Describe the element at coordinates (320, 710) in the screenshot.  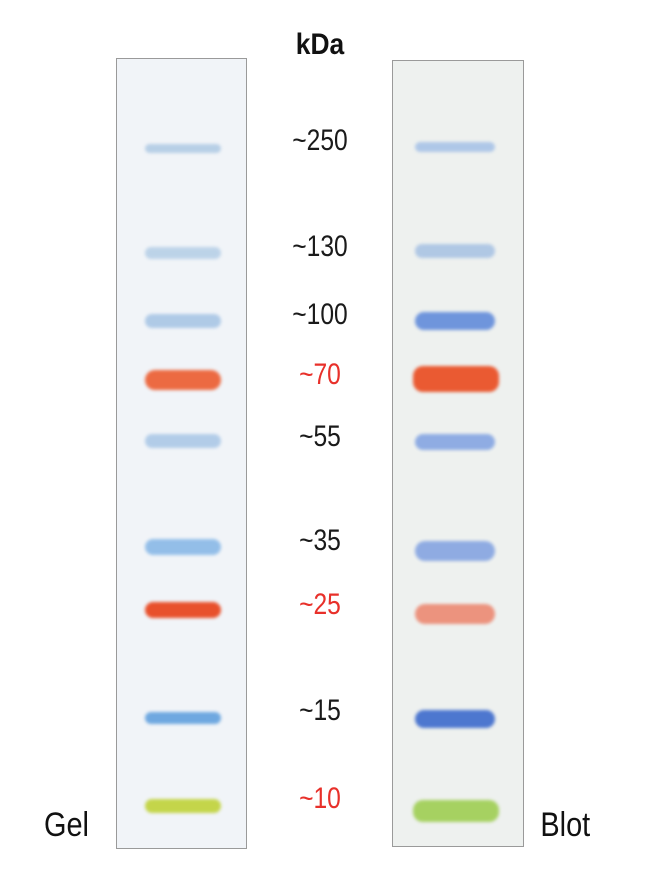
I see `marker-label: ~15` at that location.